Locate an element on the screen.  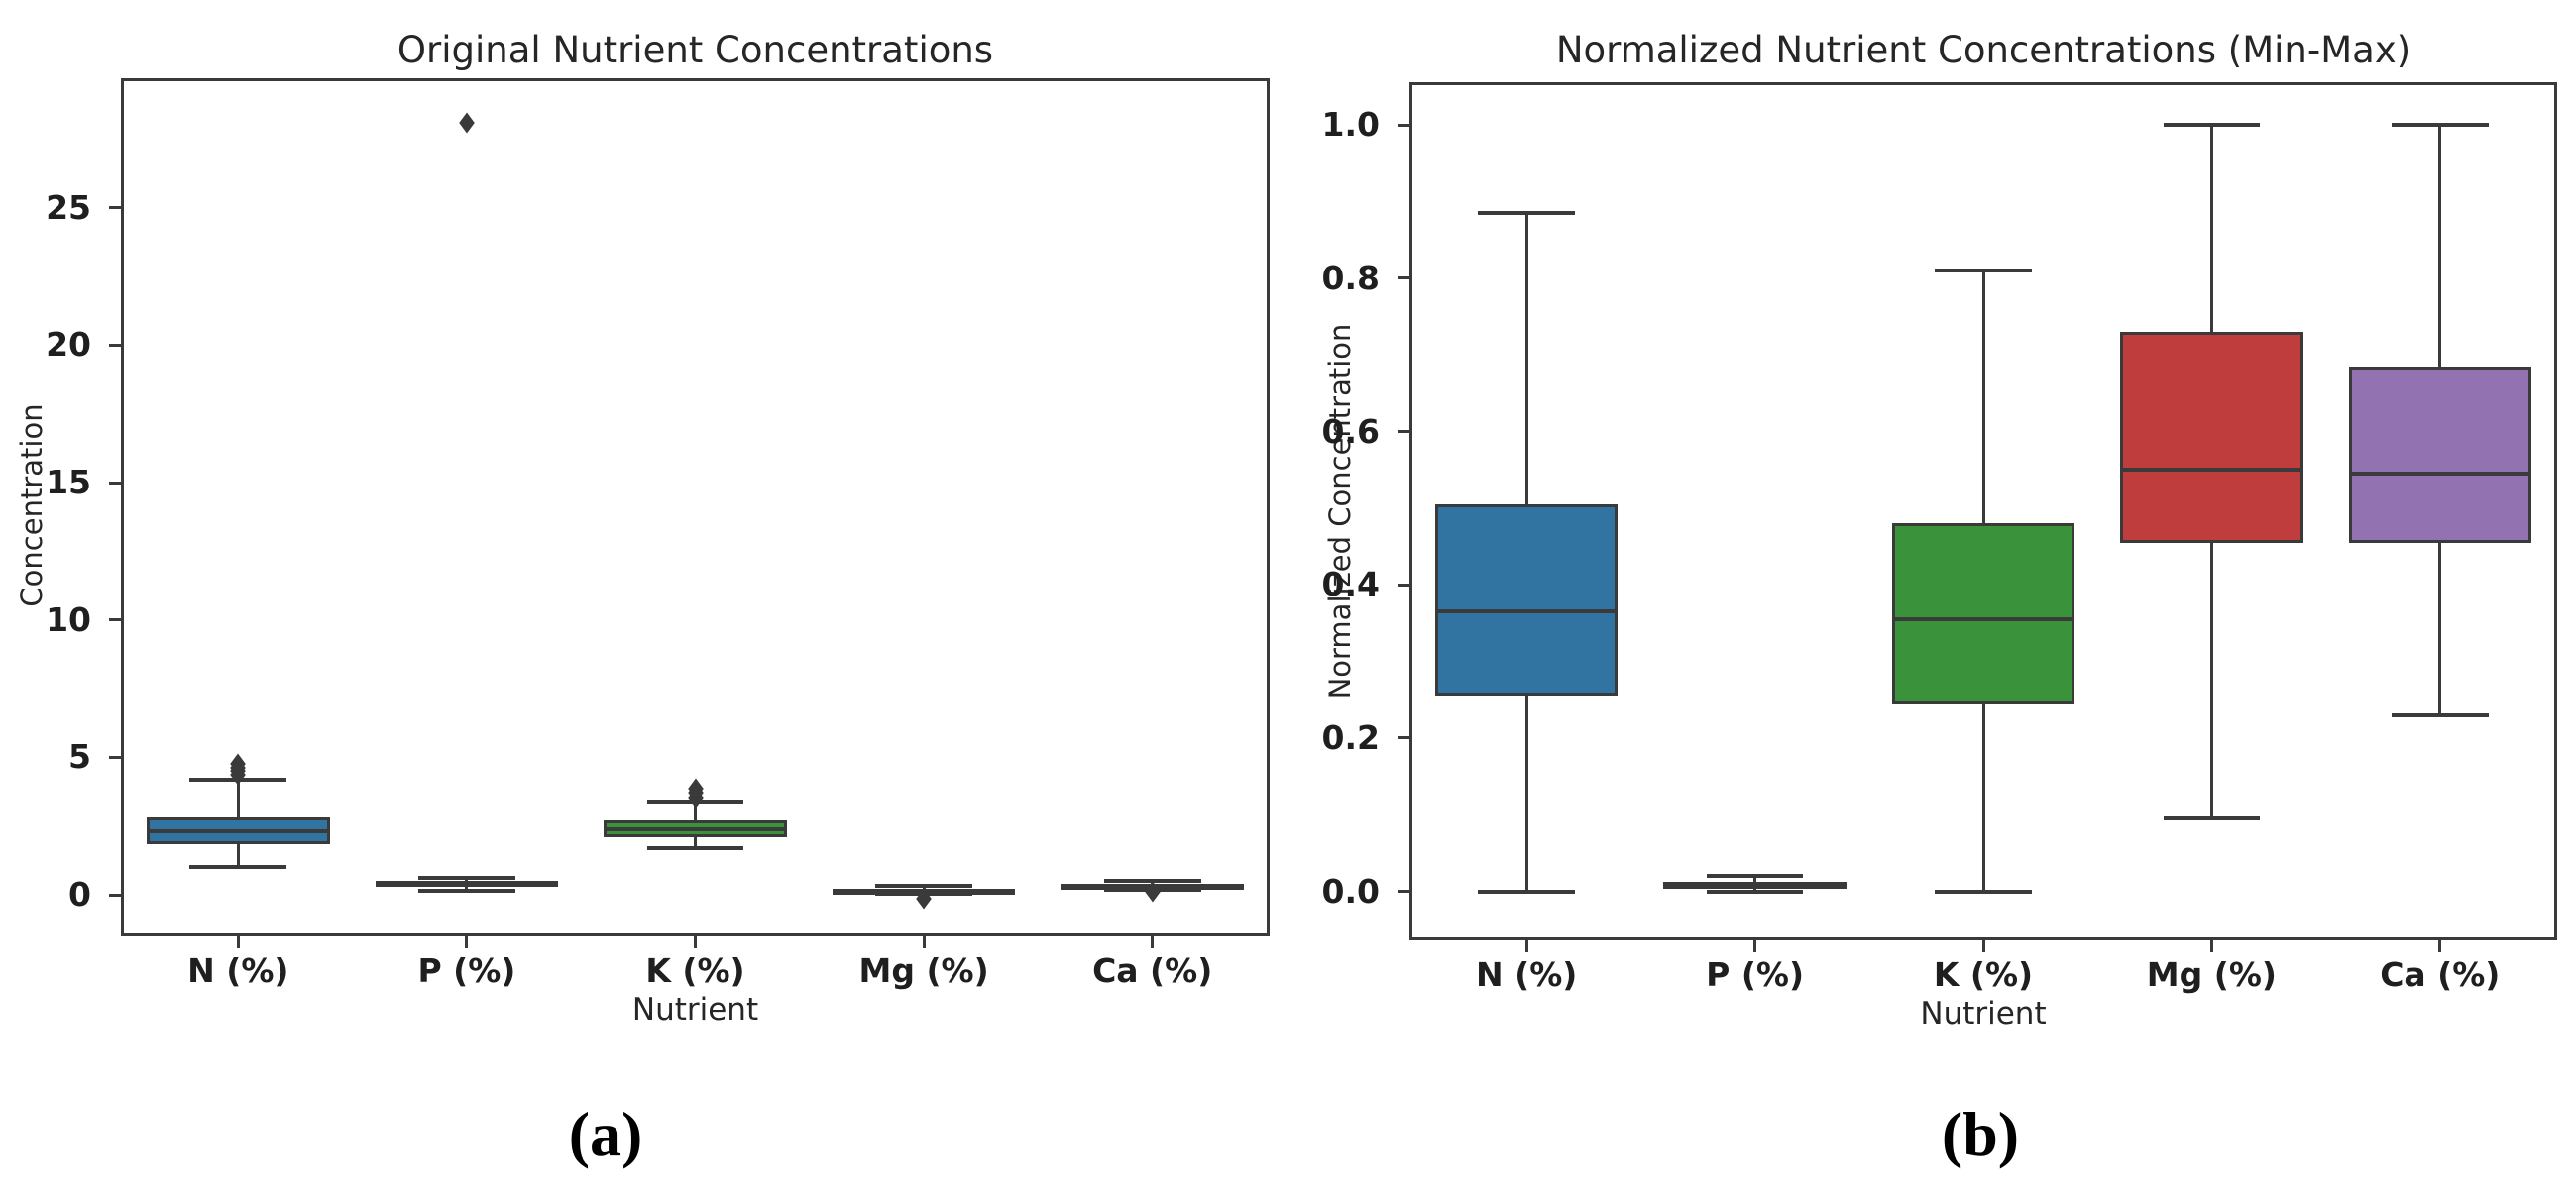
subfigure-label-a: (a) is located at coordinates (605, 1134).